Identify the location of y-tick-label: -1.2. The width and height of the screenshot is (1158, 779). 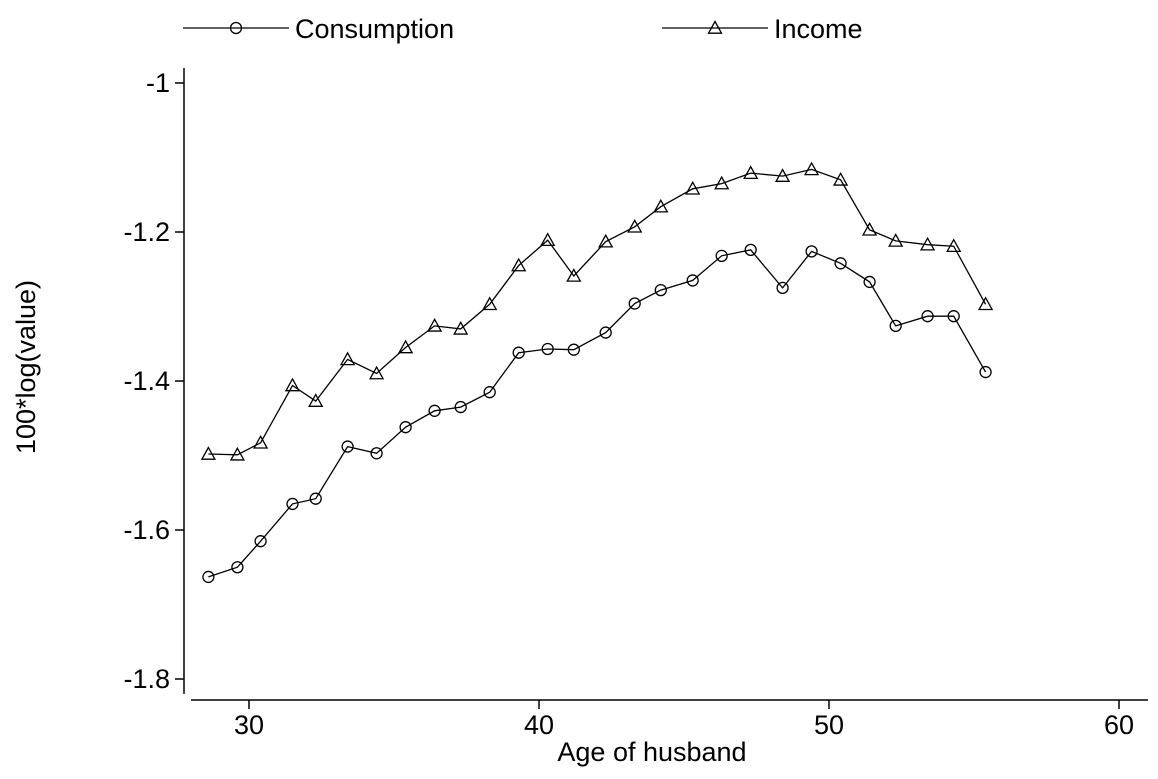
(146, 232).